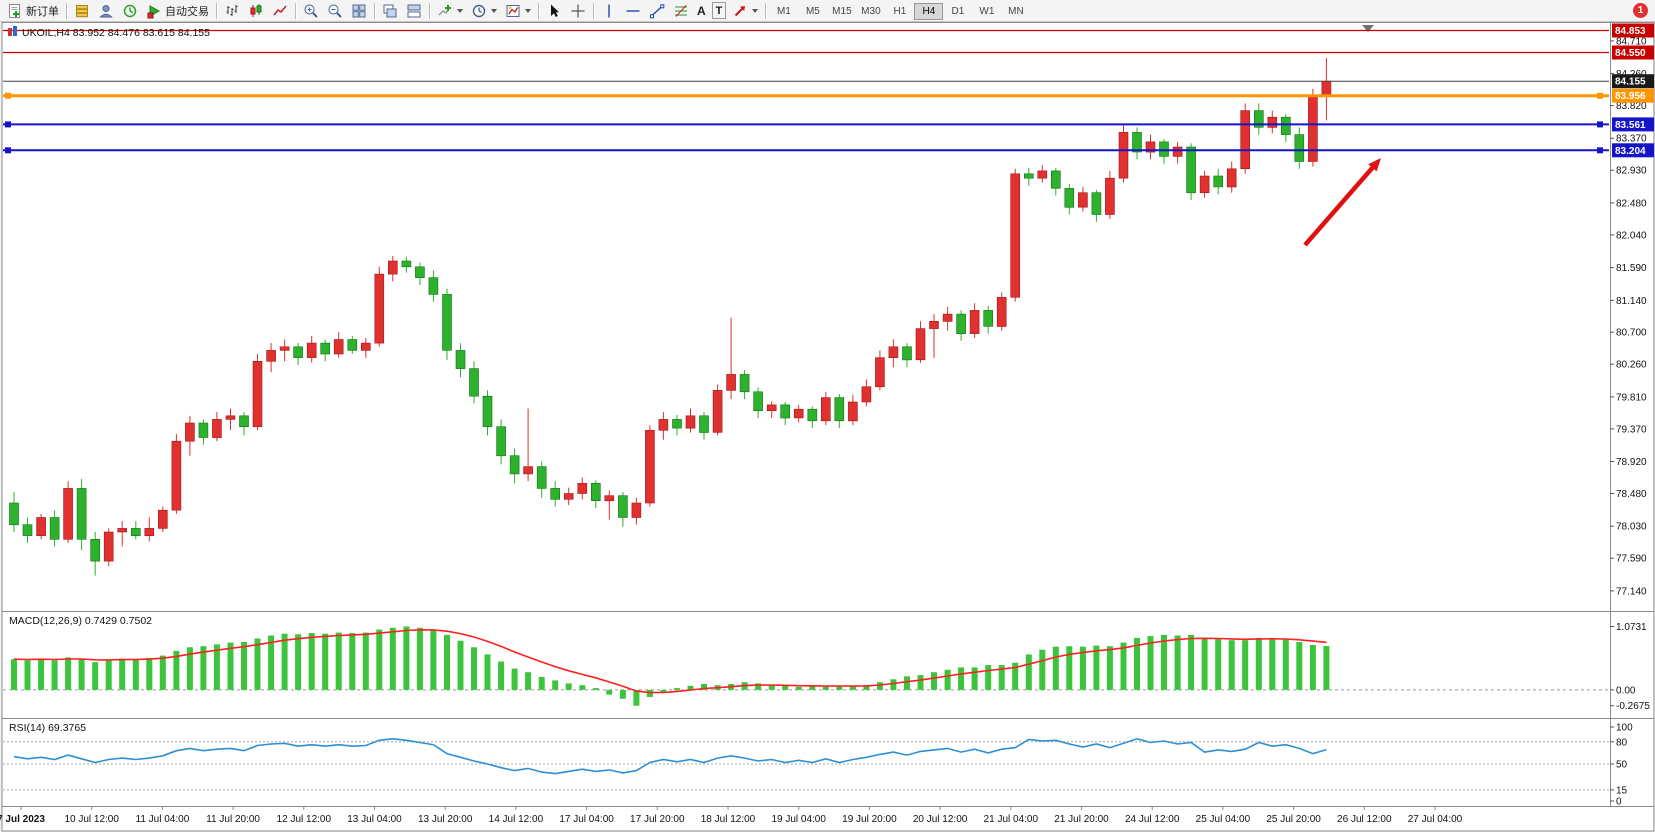 This screenshot has height=832, width=1655. What do you see at coordinates (1626, 690) in the screenshot?
I see `macd-scale-label: 0.00` at bounding box center [1626, 690].